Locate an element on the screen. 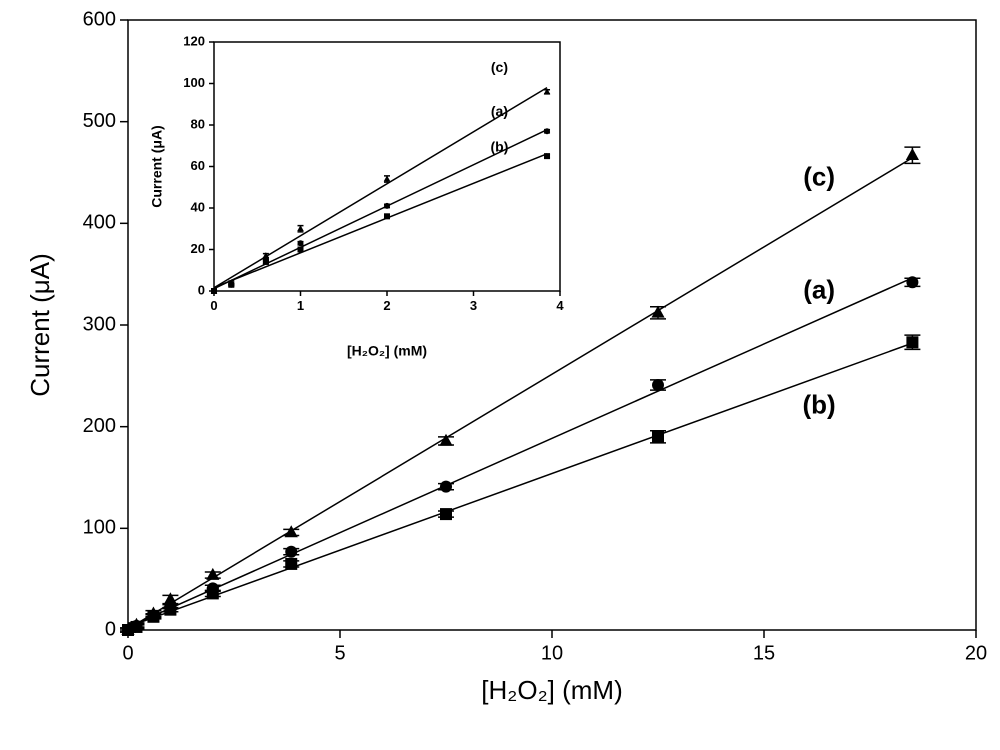  x-tick-label: 2 is located at coordinates (386, 305).